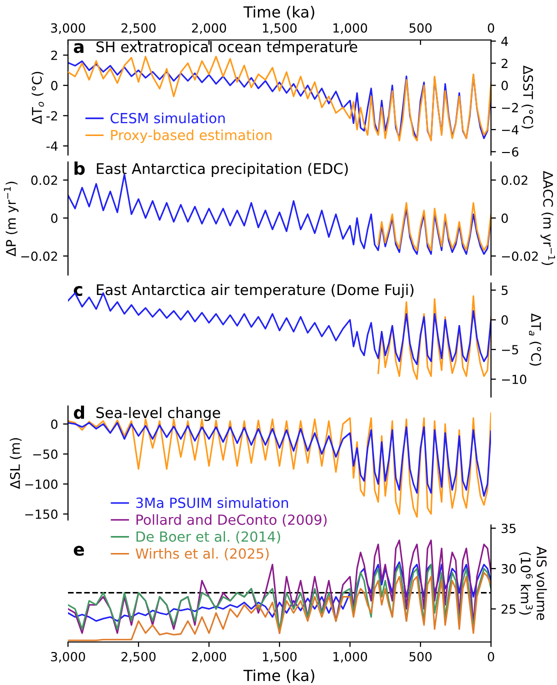 Image resolution: width=557 pixels, height=685 pixels. I want to click on y-tick-label: −50, so click(45, 454).